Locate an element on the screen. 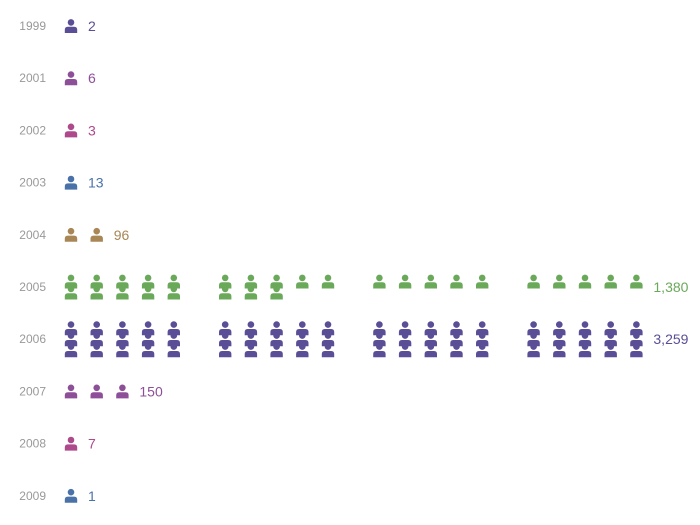  chart-row-2001: 2001 6 is located at coordinates (57, 78).